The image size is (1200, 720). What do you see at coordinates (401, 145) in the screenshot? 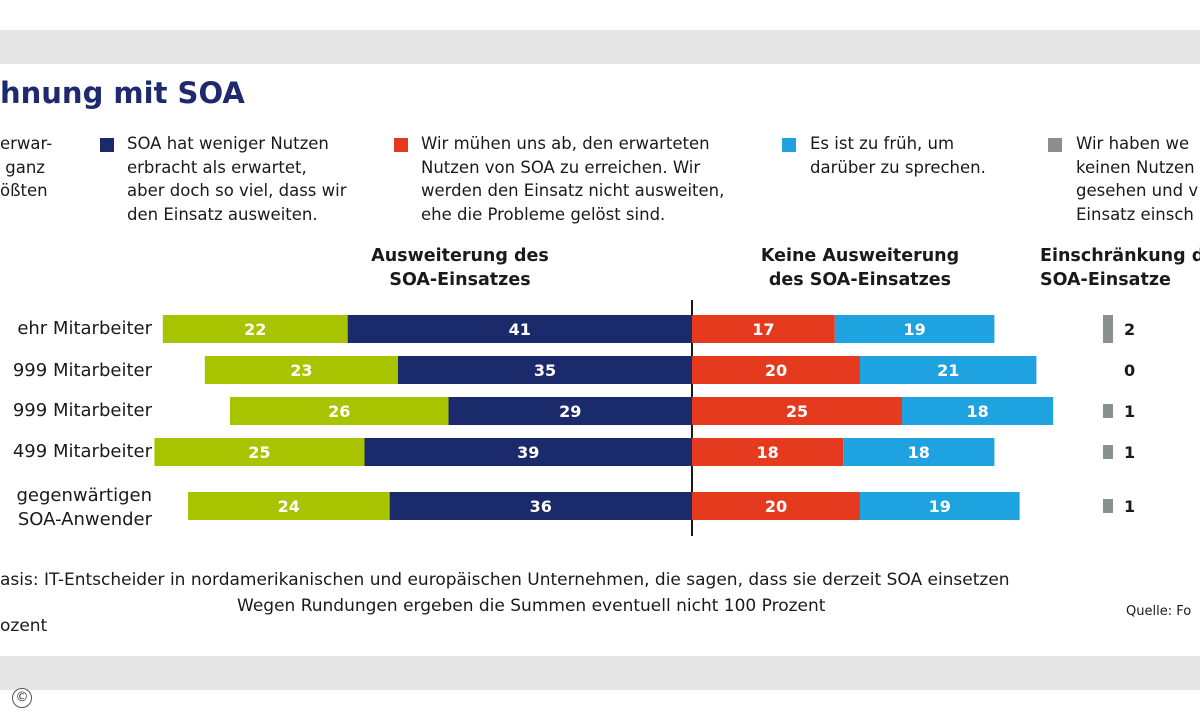
I see `legend-swatch-red` at bounding box center [401, 145].